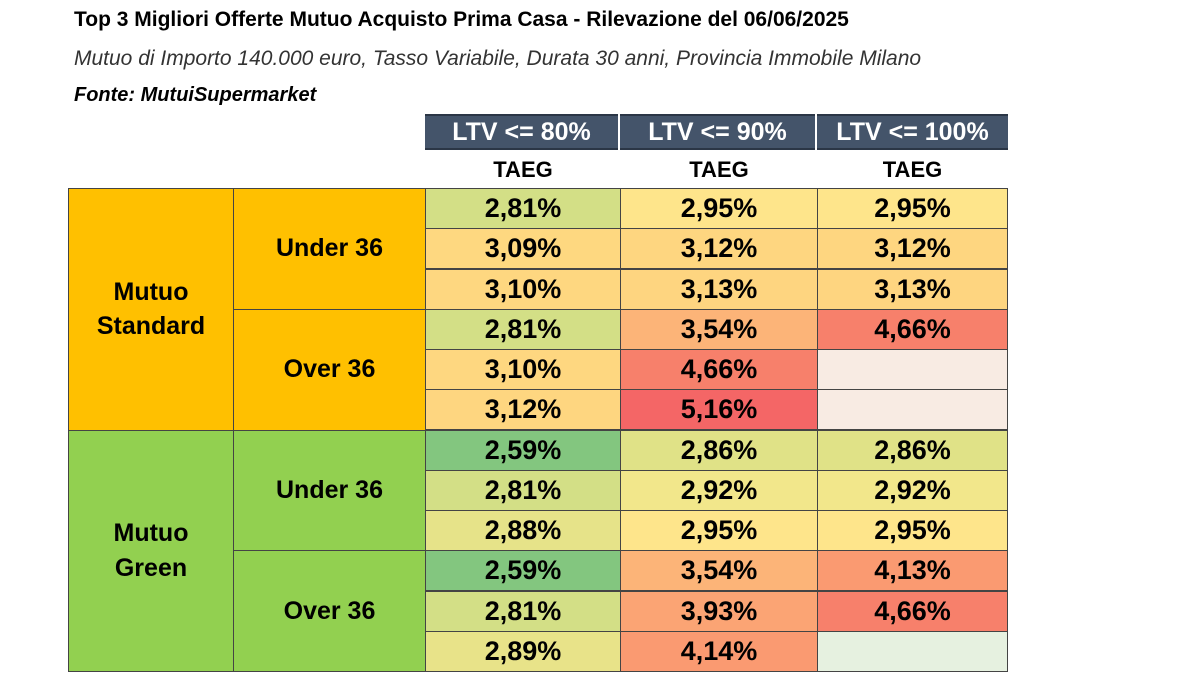 The height and width of the screenshot is (675, 1200). Describe the element at coordinates (151, 567) in the screenshot. I see `group-name-line2: Green` at that location.